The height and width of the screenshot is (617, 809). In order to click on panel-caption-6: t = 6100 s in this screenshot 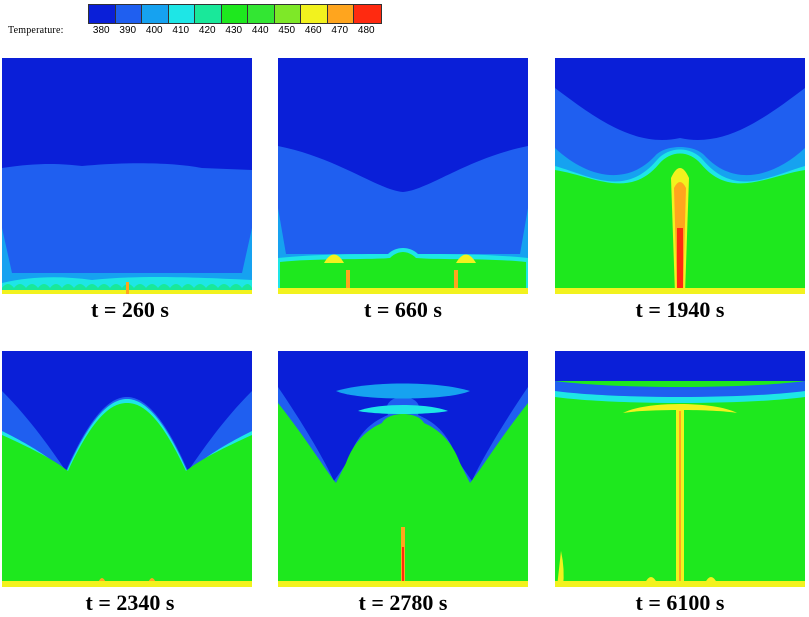, I will do `click(680, 602)`.